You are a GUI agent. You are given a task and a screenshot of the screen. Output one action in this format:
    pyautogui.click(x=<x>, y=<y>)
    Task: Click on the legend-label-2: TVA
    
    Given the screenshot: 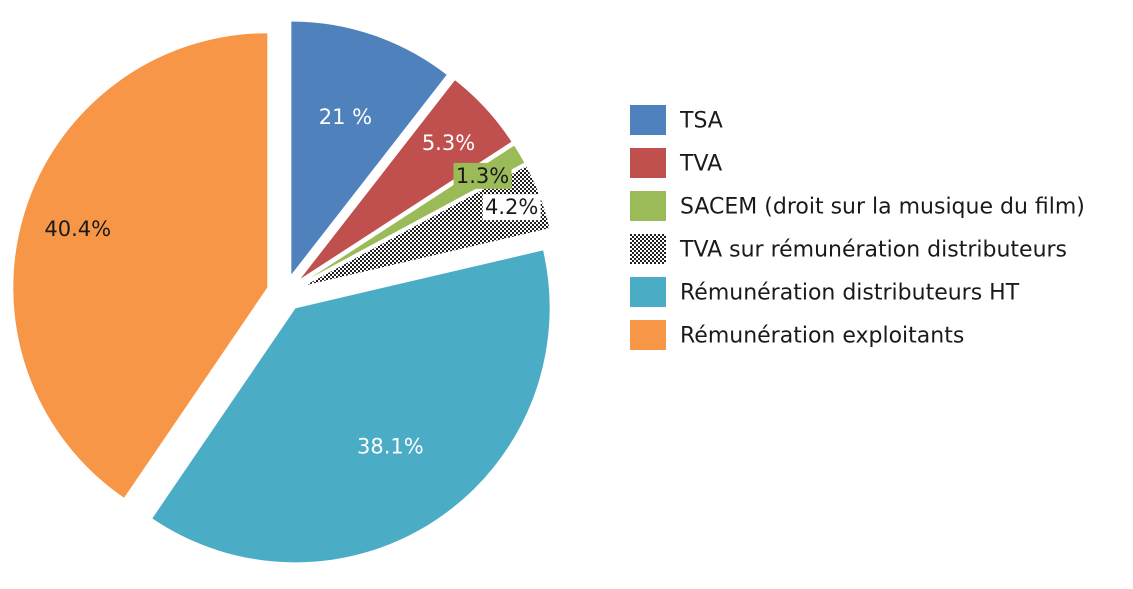 What is the action you would take?
    pyautogui.click(x=700, y=164)
    